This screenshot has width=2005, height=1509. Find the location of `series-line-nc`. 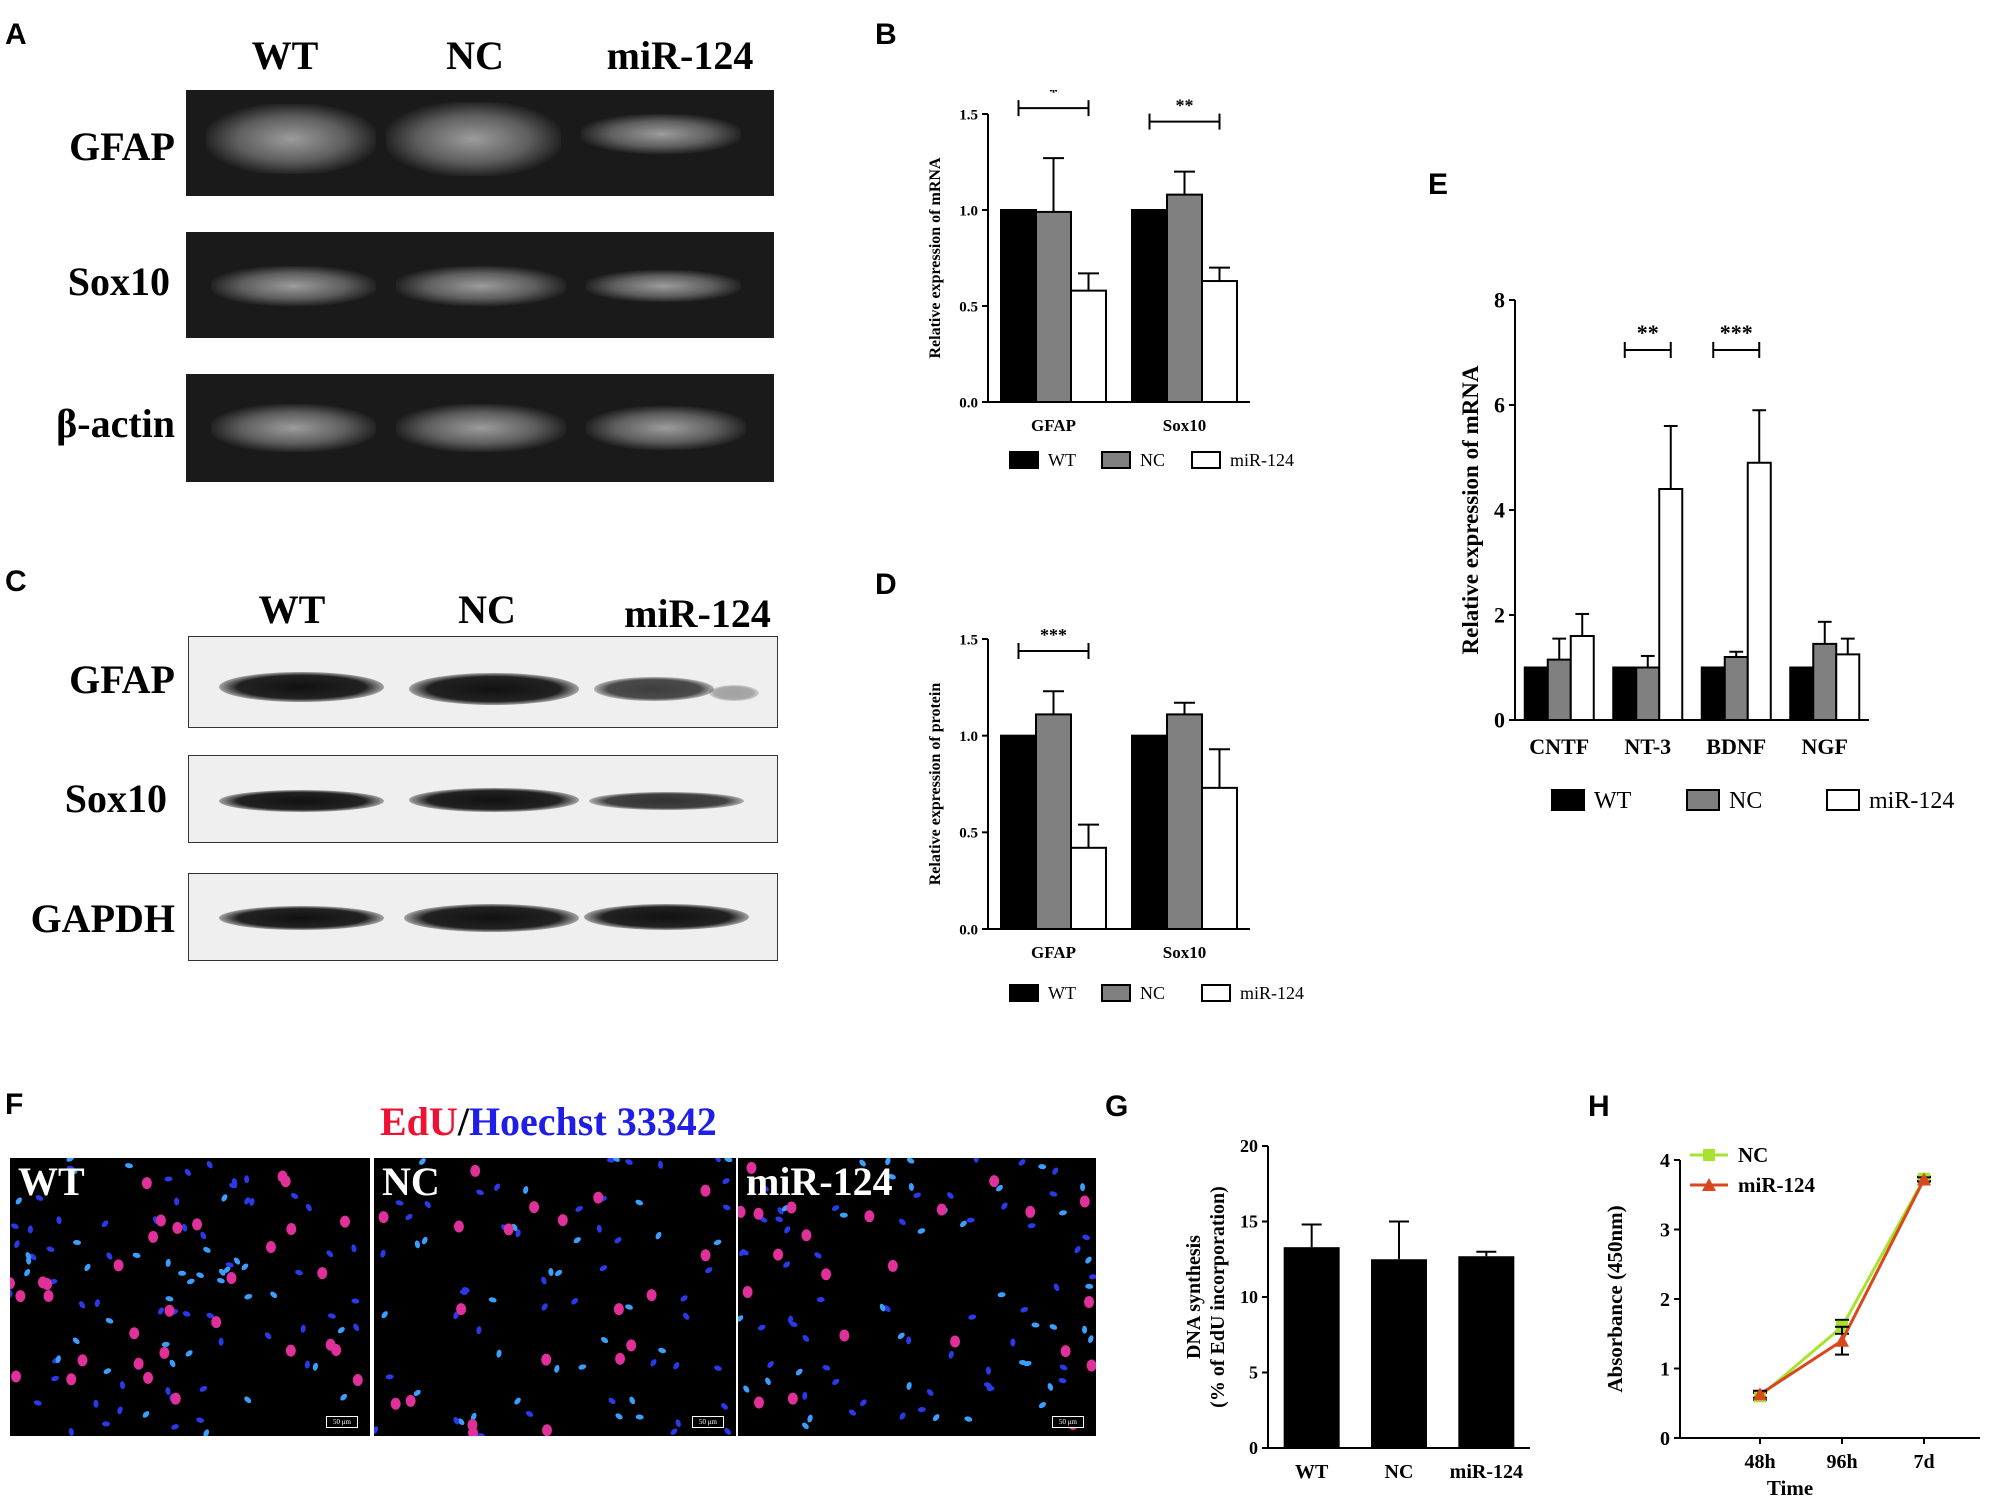

series-line-nc is located at coordinates (1842, 1288).